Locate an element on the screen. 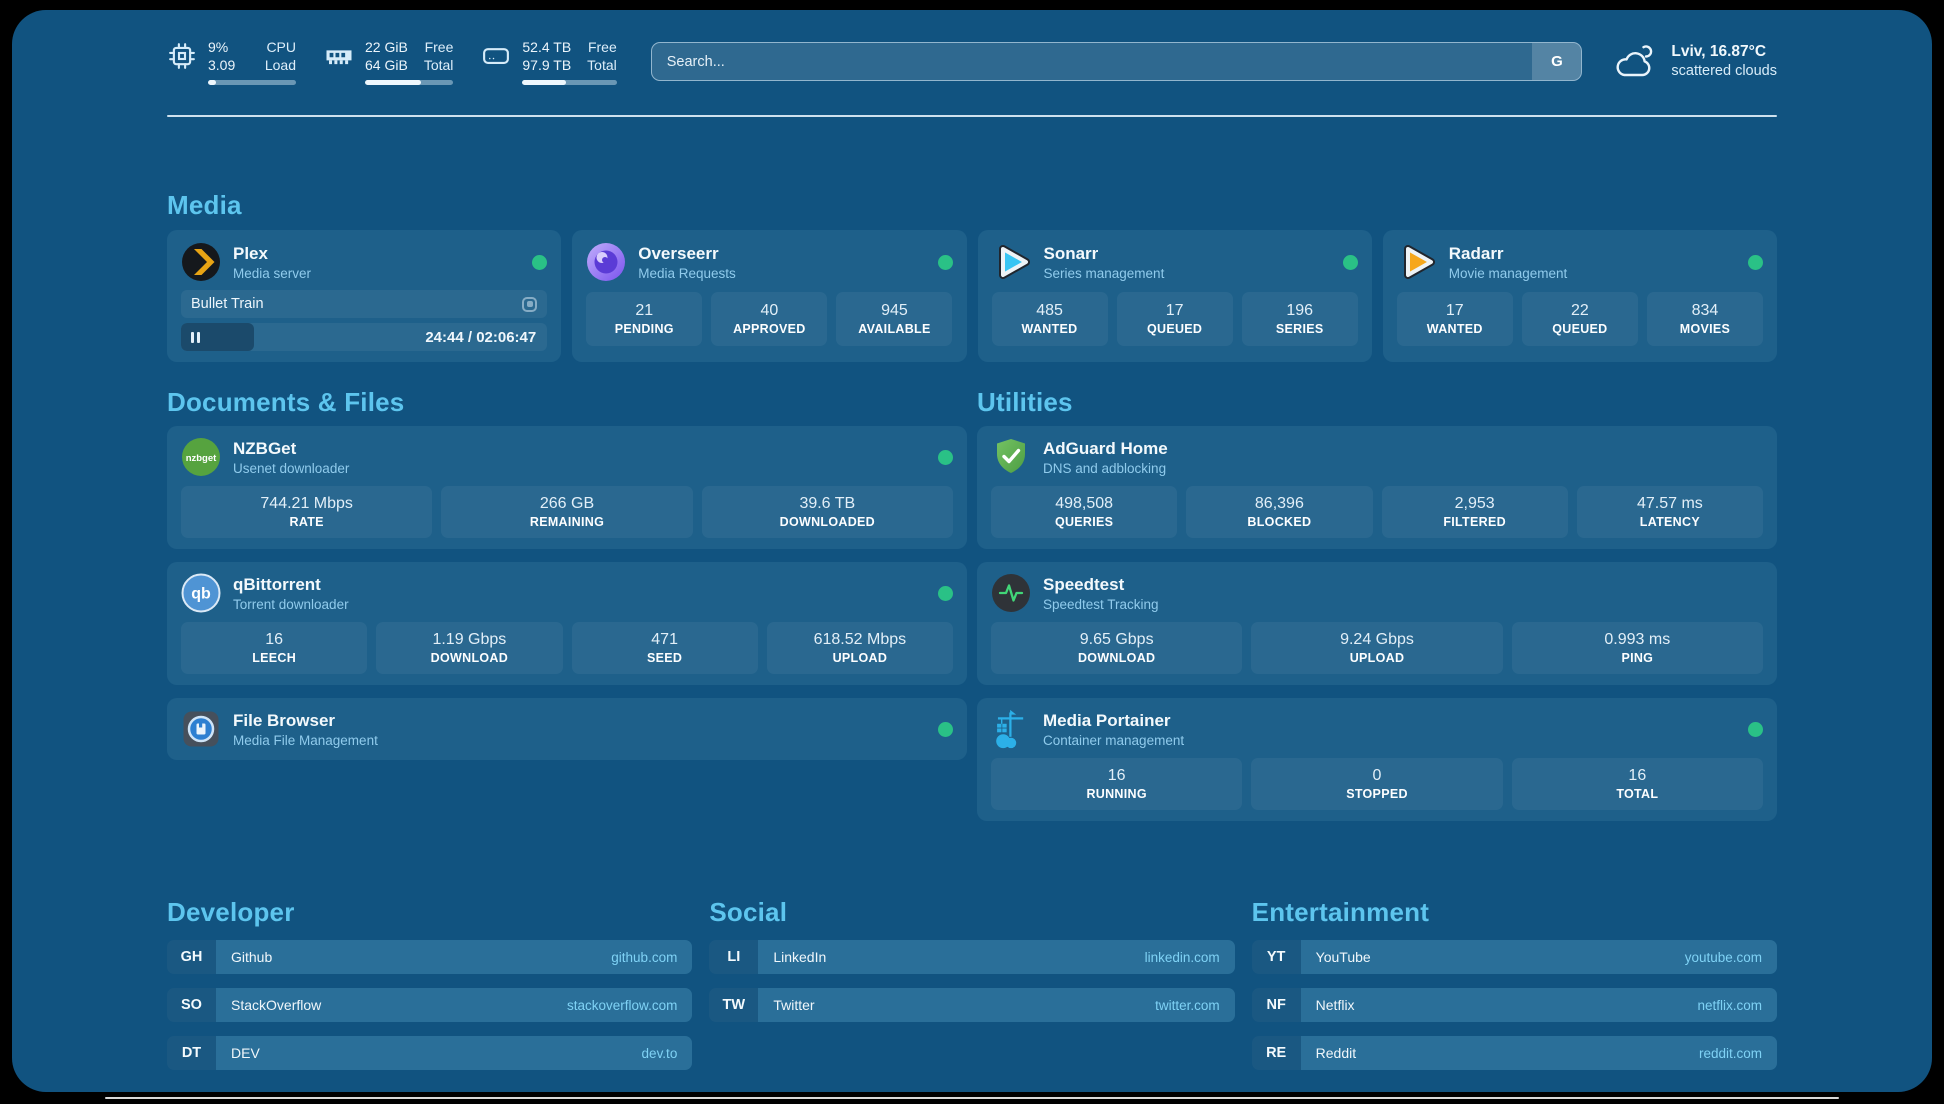 The image size is (1944, 1104). bookmark-reddit: RE Reddit reddit.com is located at coordinates (1514, 1053).